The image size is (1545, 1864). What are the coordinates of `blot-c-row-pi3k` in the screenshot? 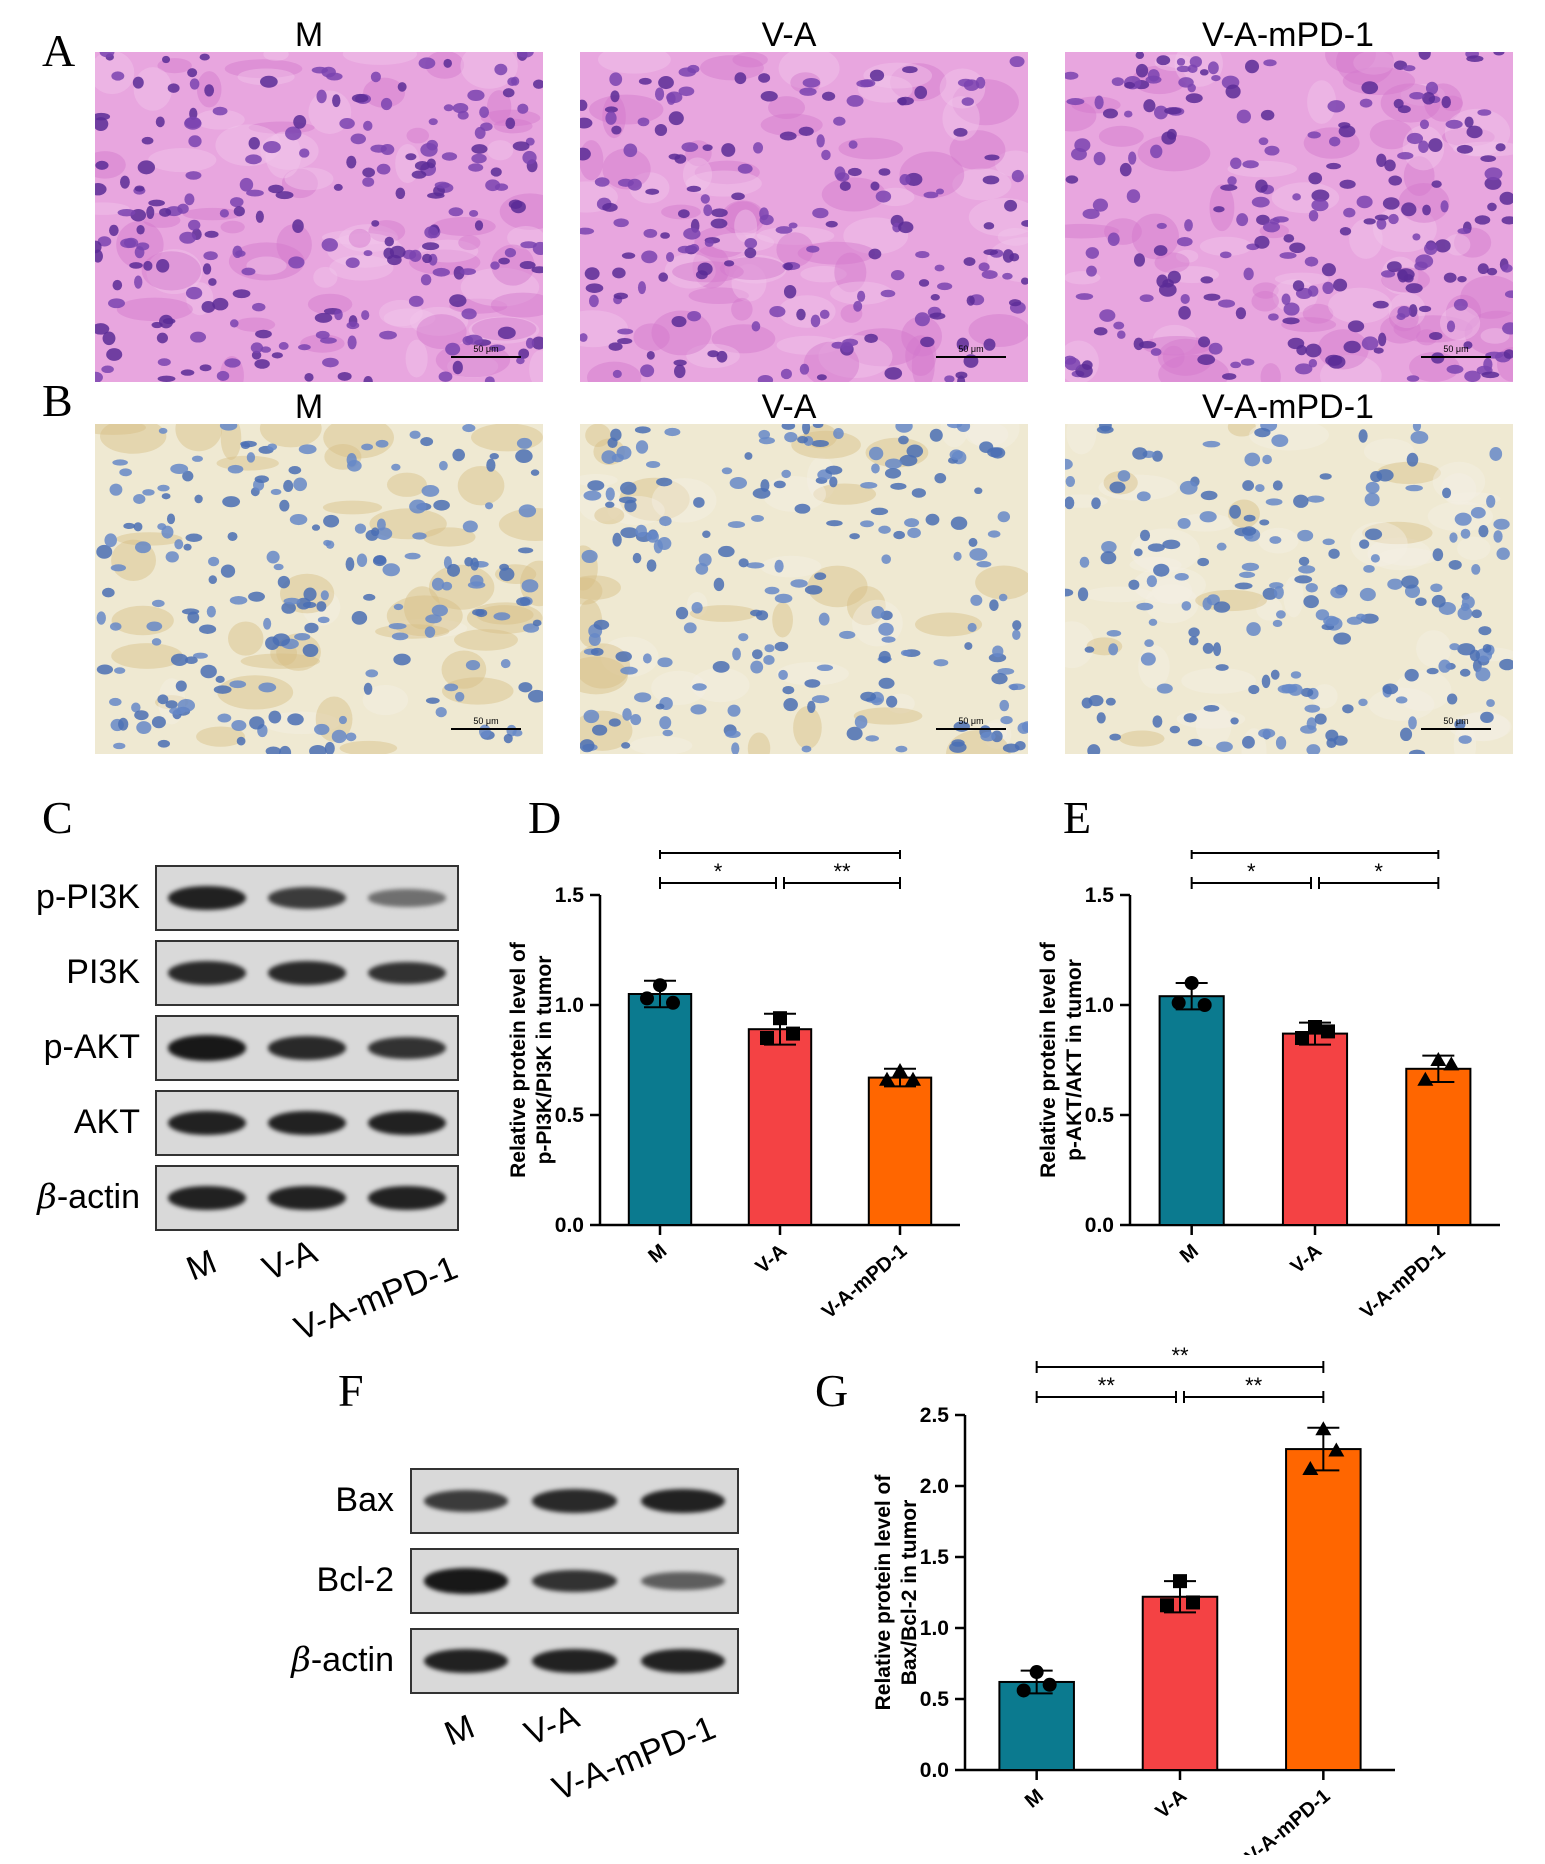 It's located at (307, 973).